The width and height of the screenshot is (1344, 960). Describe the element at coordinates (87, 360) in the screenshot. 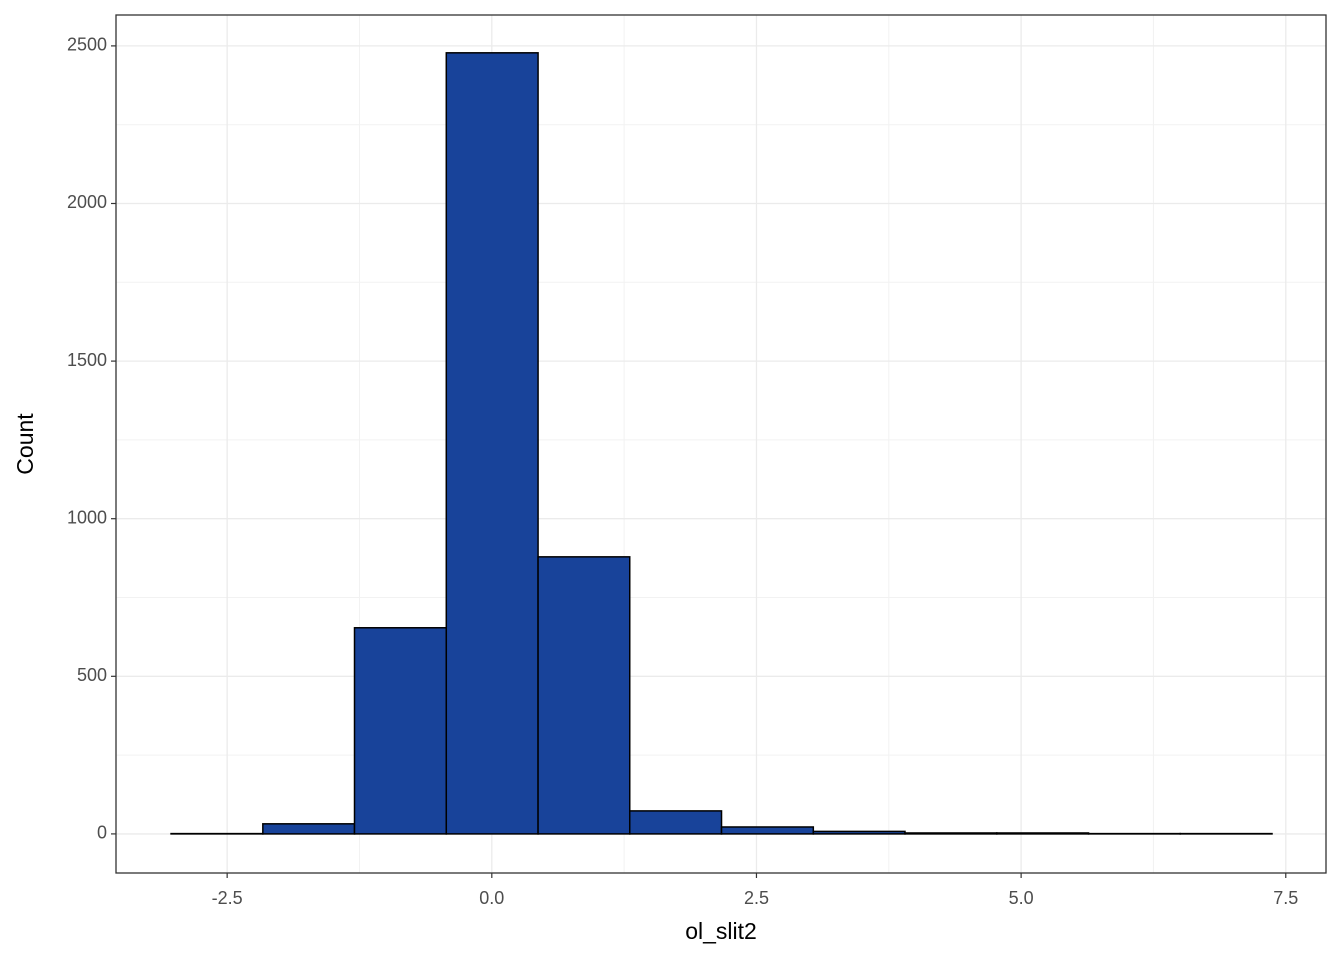

I see `y-tick-label: 1500` at that location.